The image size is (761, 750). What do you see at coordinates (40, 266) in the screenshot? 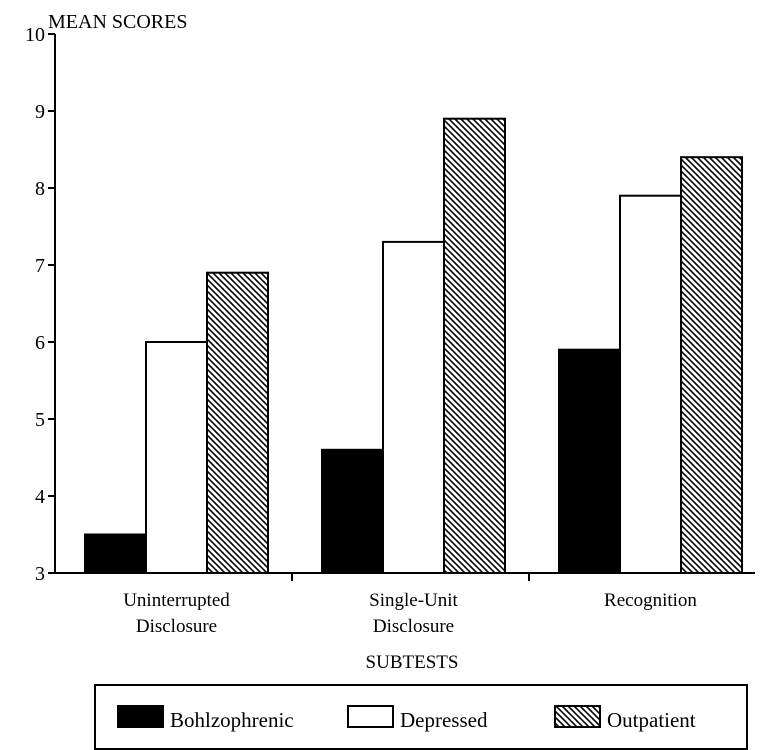
I see `y-tick-label: 7` at bounding box center [40, 266].